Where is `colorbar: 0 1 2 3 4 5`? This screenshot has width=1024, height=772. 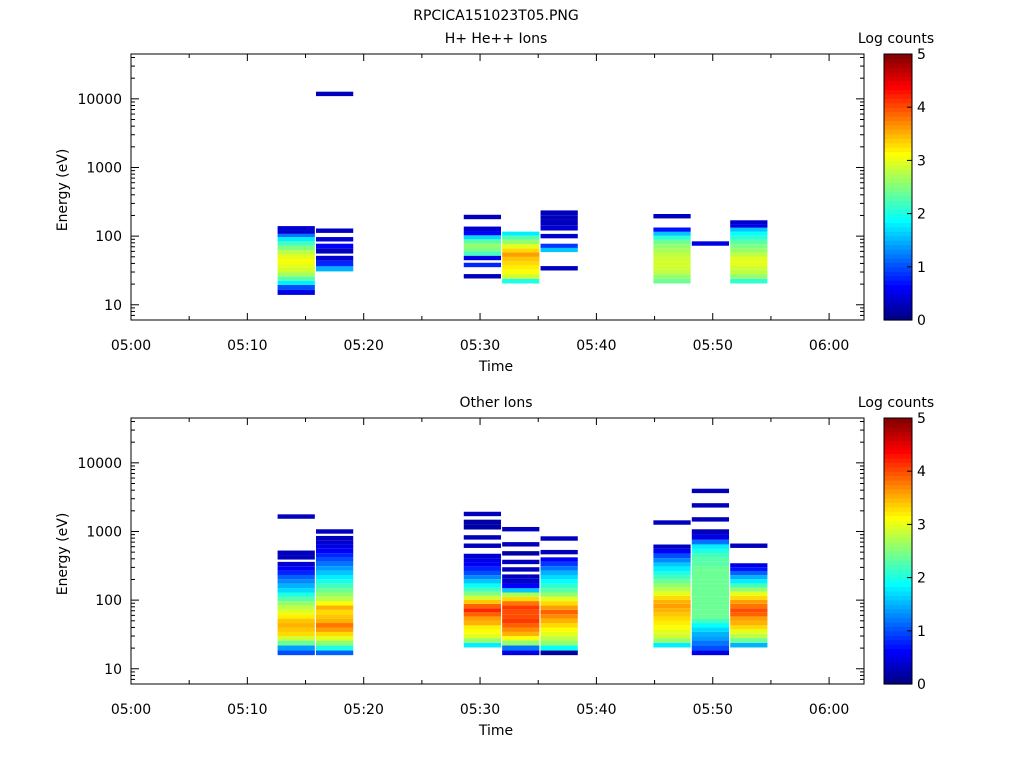 colorbar: 0 1 2 3 4 5 is located at coordinates (904, 552).